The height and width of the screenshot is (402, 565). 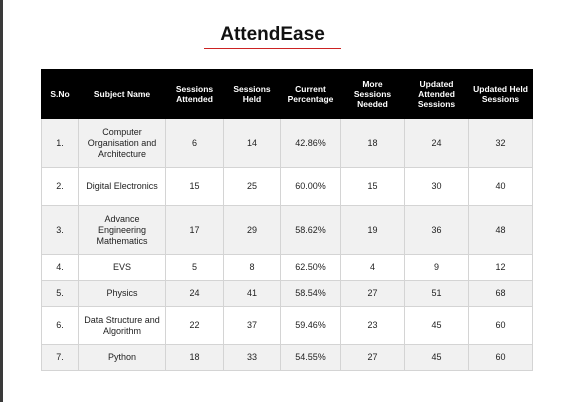 I want to click on cell-updated-attended-sessions: 30, so click(x=436, y=186).